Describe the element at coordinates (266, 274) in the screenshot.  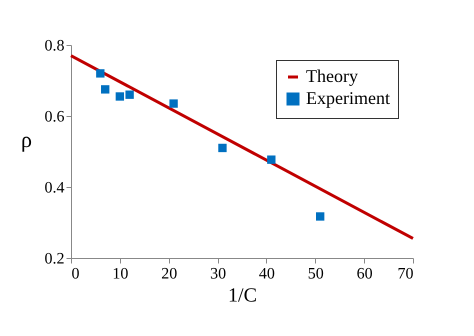
I see `x-tick-label: 40` at that location.